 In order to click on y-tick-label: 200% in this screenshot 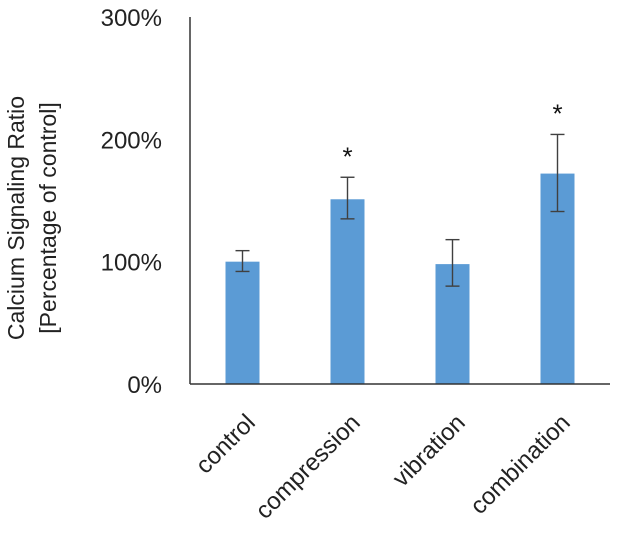, I will do `click(131, 140)`.